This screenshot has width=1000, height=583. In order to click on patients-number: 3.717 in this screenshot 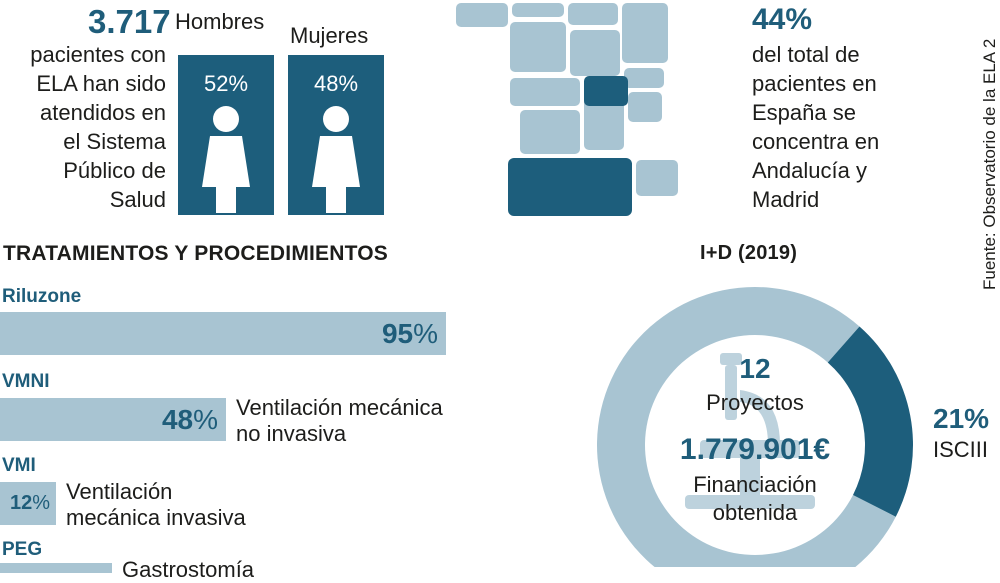, I will do `click(129, 21)`.